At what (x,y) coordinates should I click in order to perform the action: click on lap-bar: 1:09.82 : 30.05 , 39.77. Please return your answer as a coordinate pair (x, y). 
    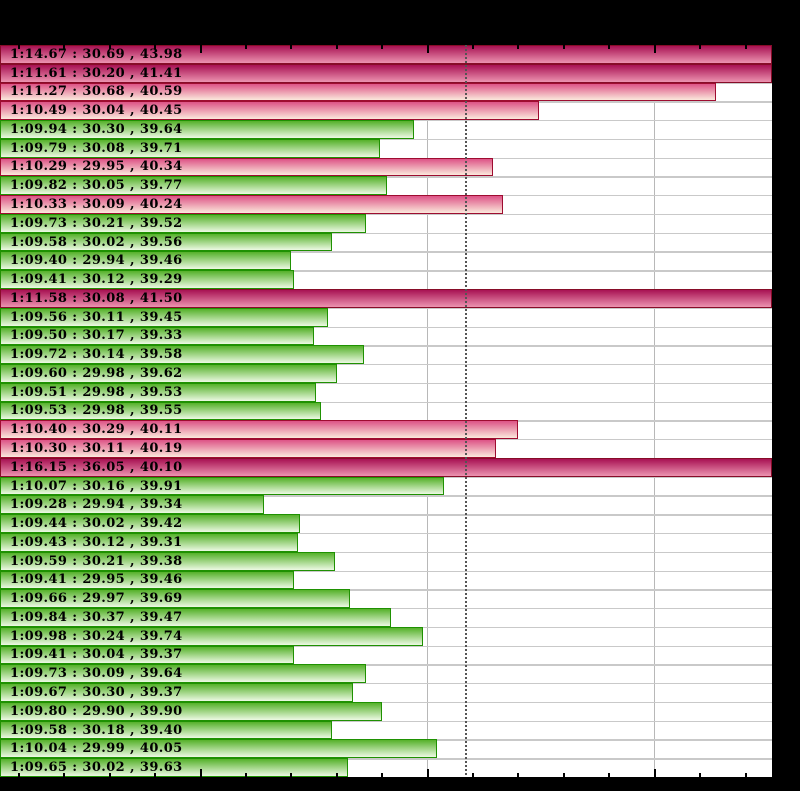
    Looking at the image, I should click on (193, 186).